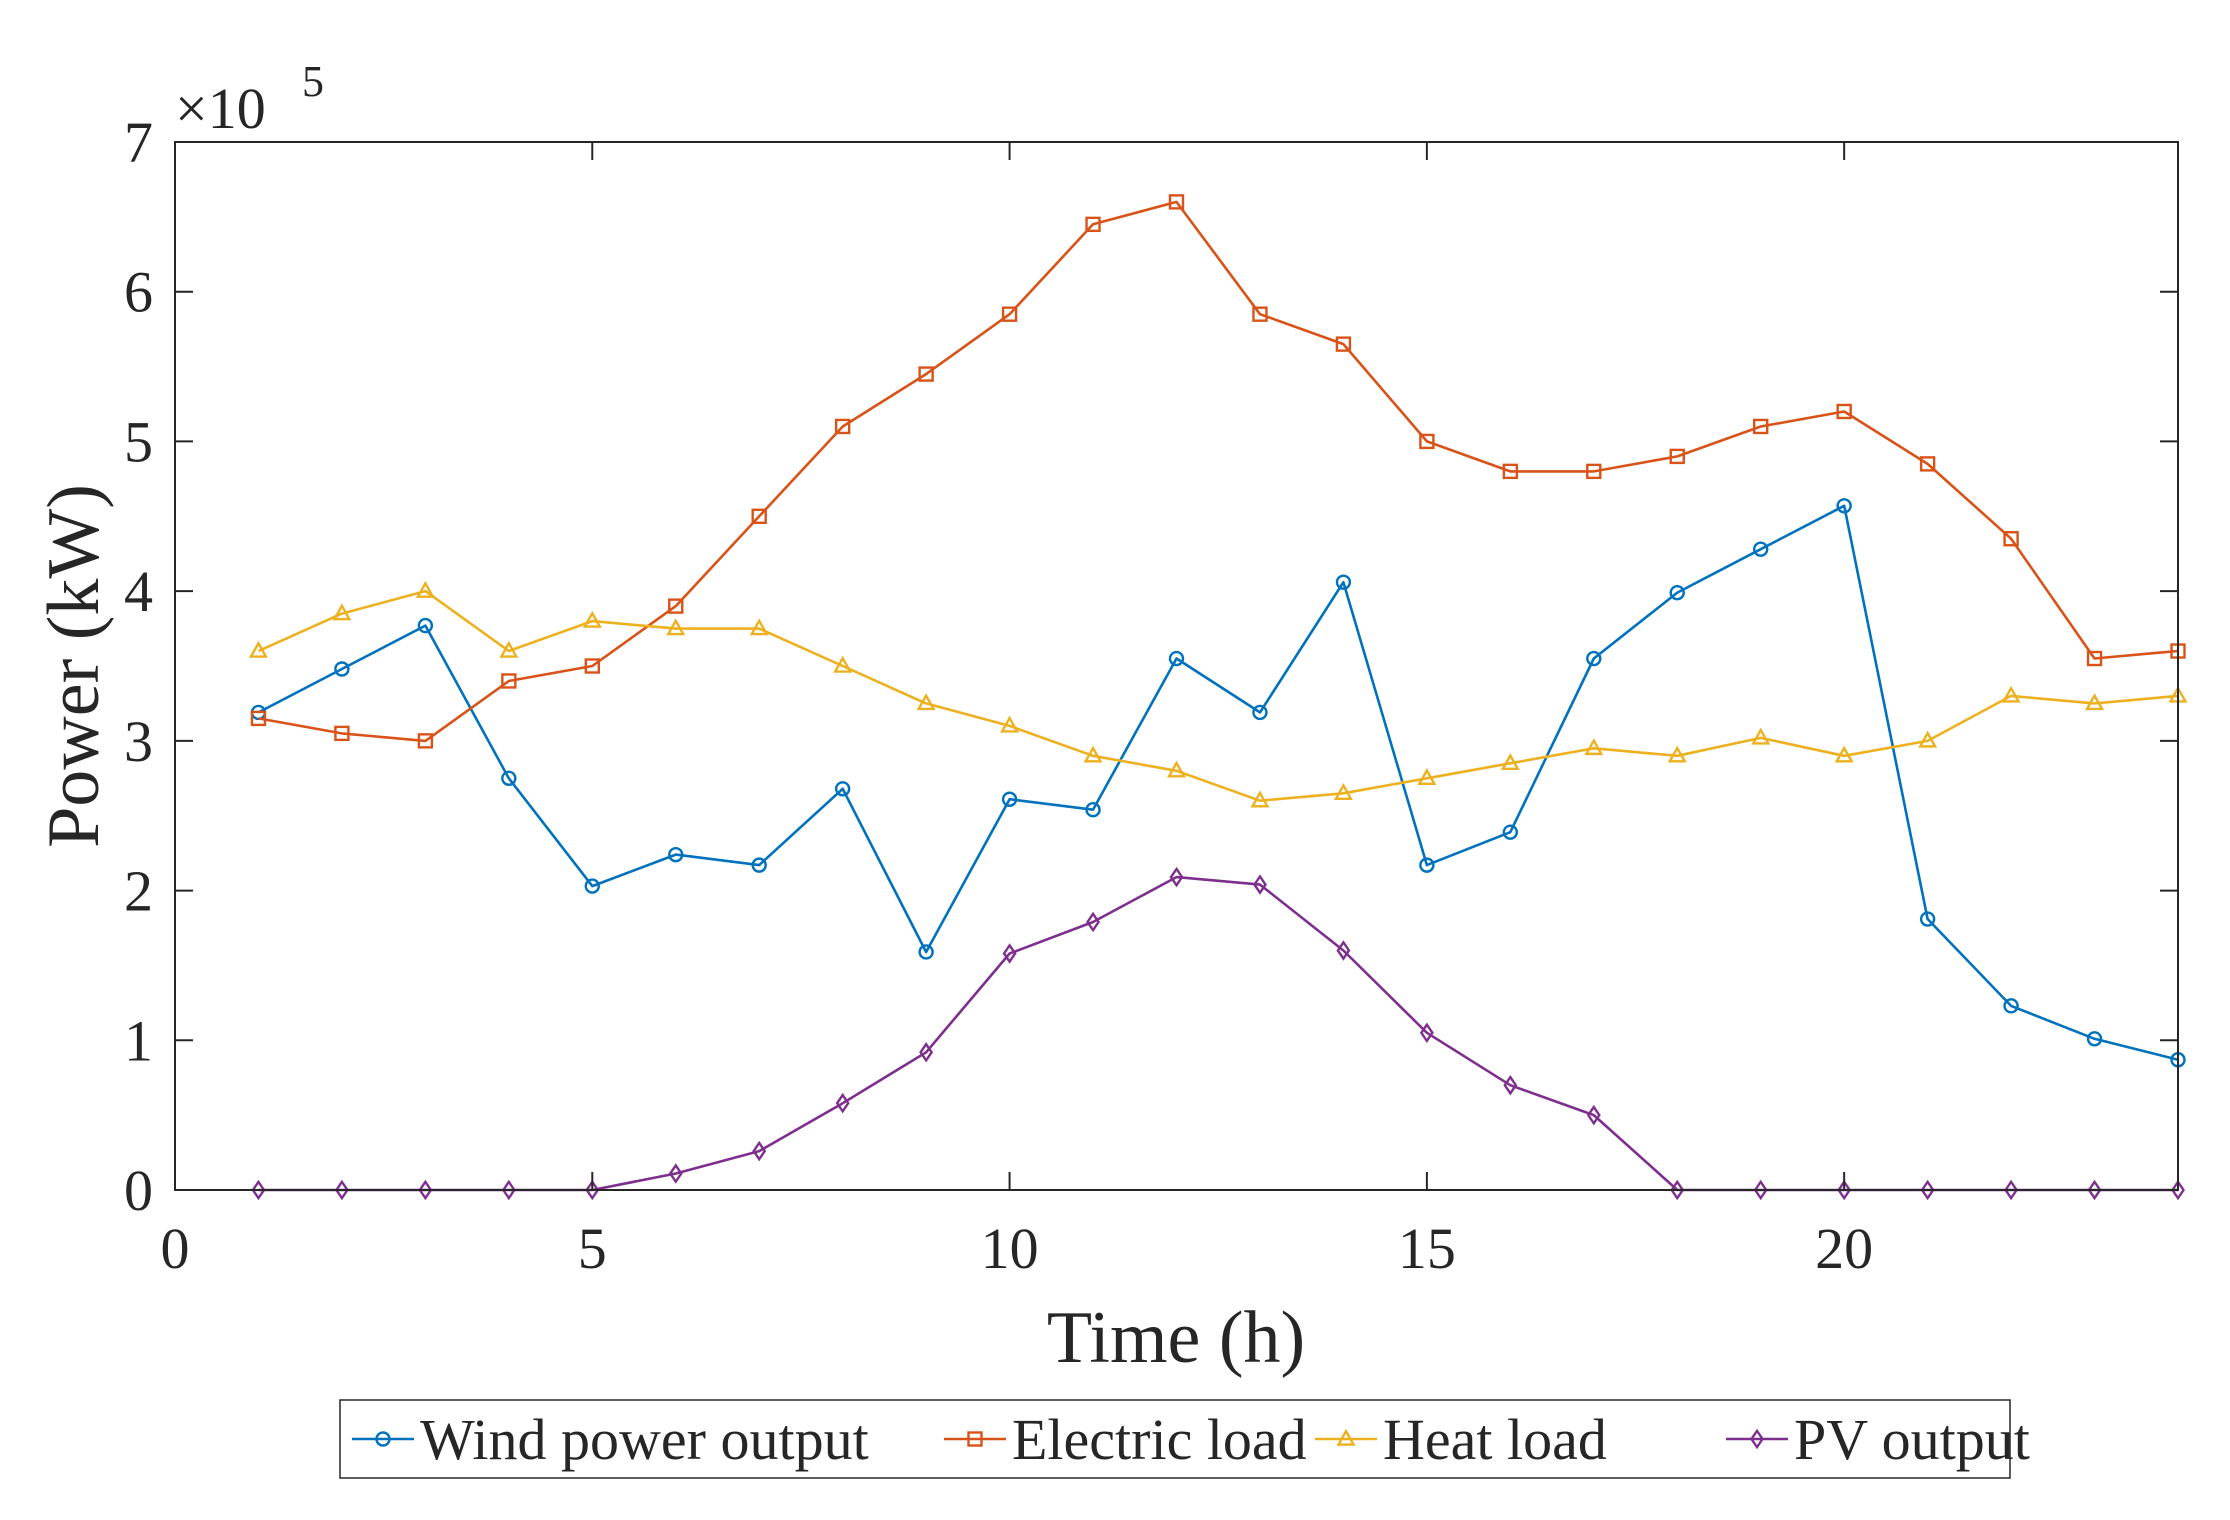  I want to click on x-tick-label: 5, so click(592, 1248).